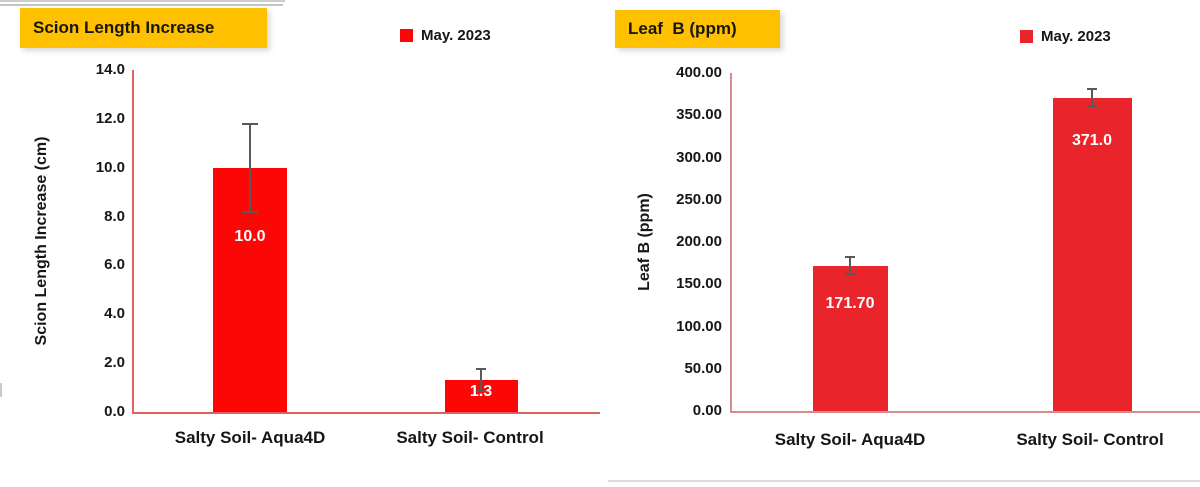 The height and width of the screenshot is (487, 1200). I want to click on bar-value-label: 171.70, so click(850, 303).